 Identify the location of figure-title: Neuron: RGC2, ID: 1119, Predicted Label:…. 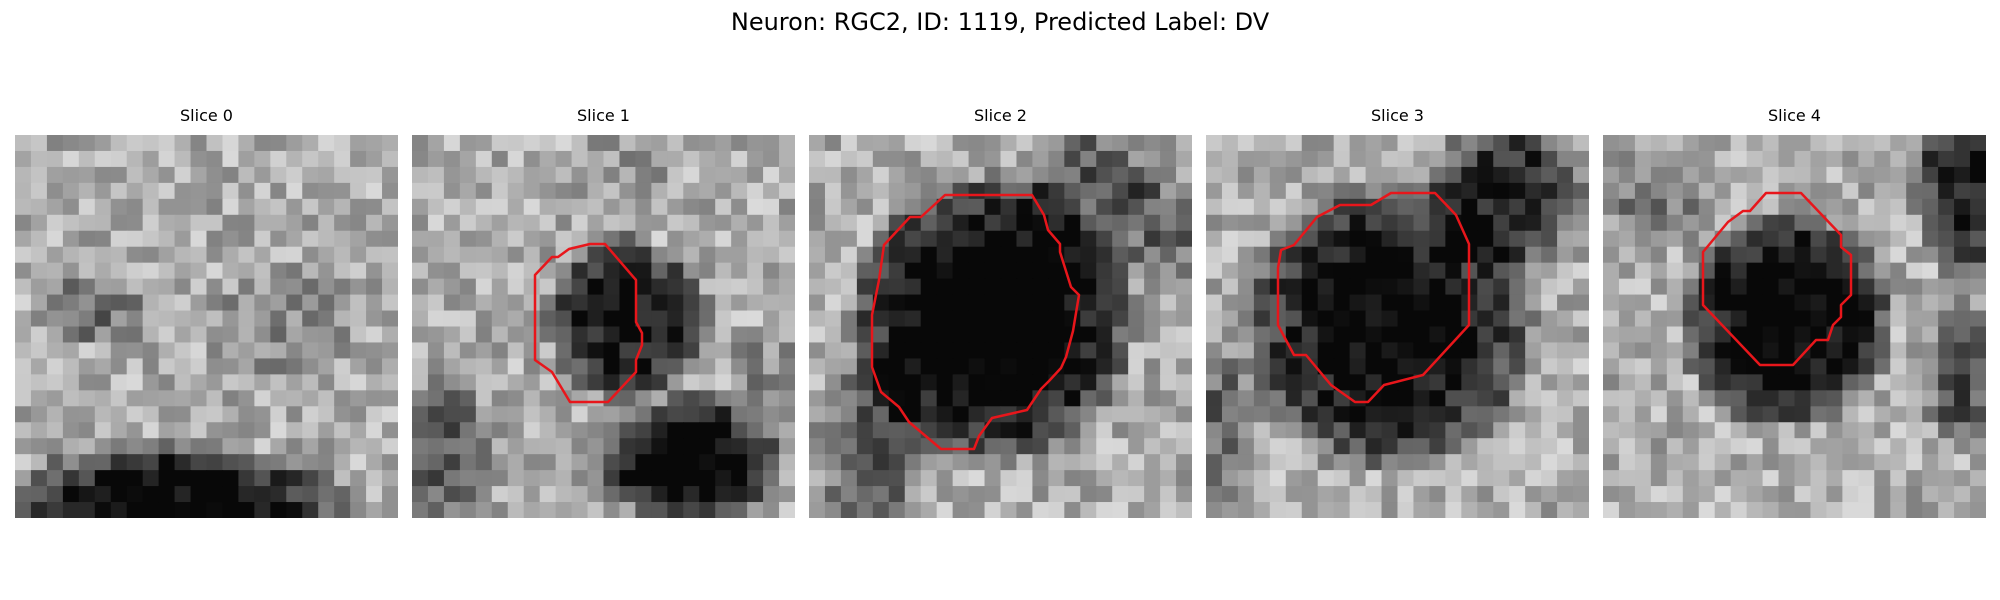
(1000, 22).